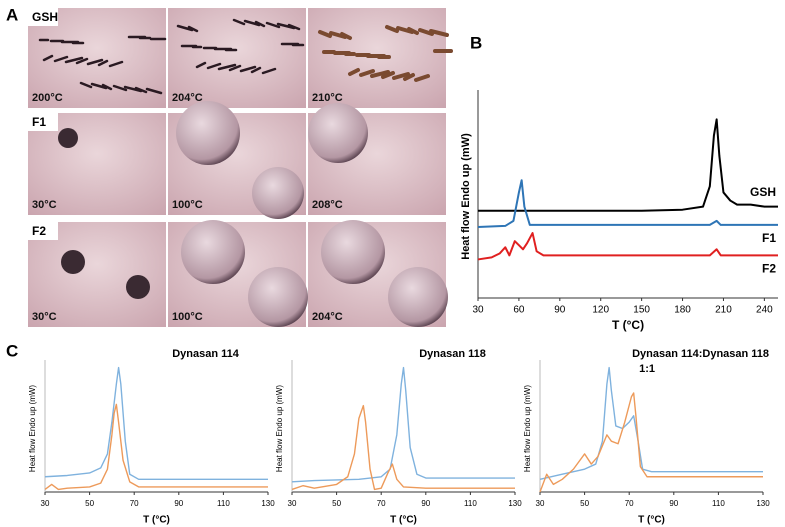 Image resolution: width=785 pixels, height=527 pixels. What do you see at coordinates (723, 310) in the screenshot?
I see `x-tick-label: 210` at bounding box center [723, 310].